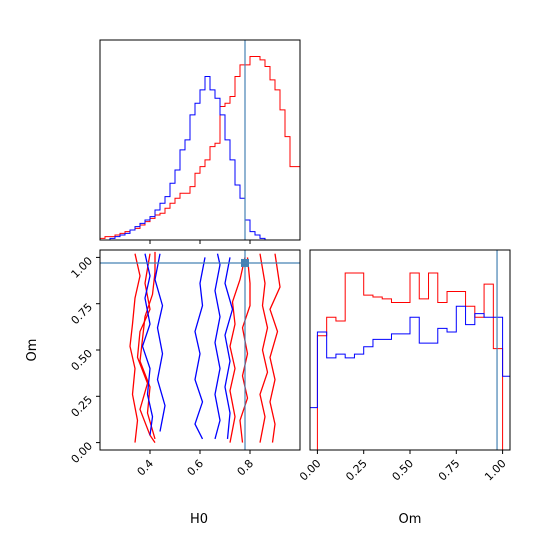 This screenshot has width=550, height=550. I want to click on y-tick-label: 0.50, so click(82, 360).